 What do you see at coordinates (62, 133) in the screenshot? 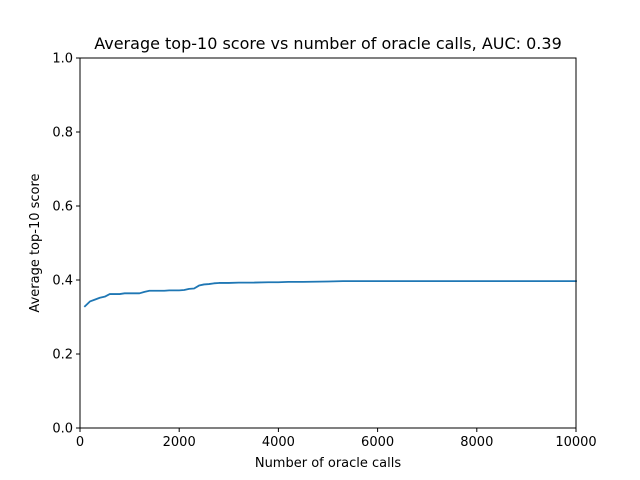
I see `y-tick-label: 0.8` at bounding box center [62, 133].